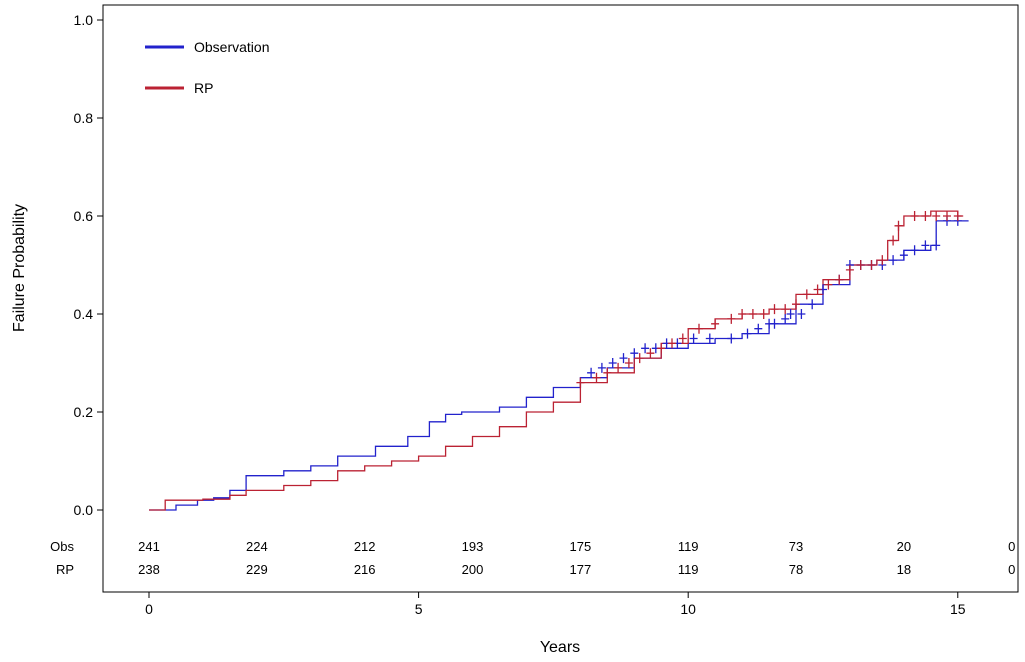  What do you see at coordinates (473, 546) in the screenshot?
I see `risk-count: 193` at bounding box center [473, 546].